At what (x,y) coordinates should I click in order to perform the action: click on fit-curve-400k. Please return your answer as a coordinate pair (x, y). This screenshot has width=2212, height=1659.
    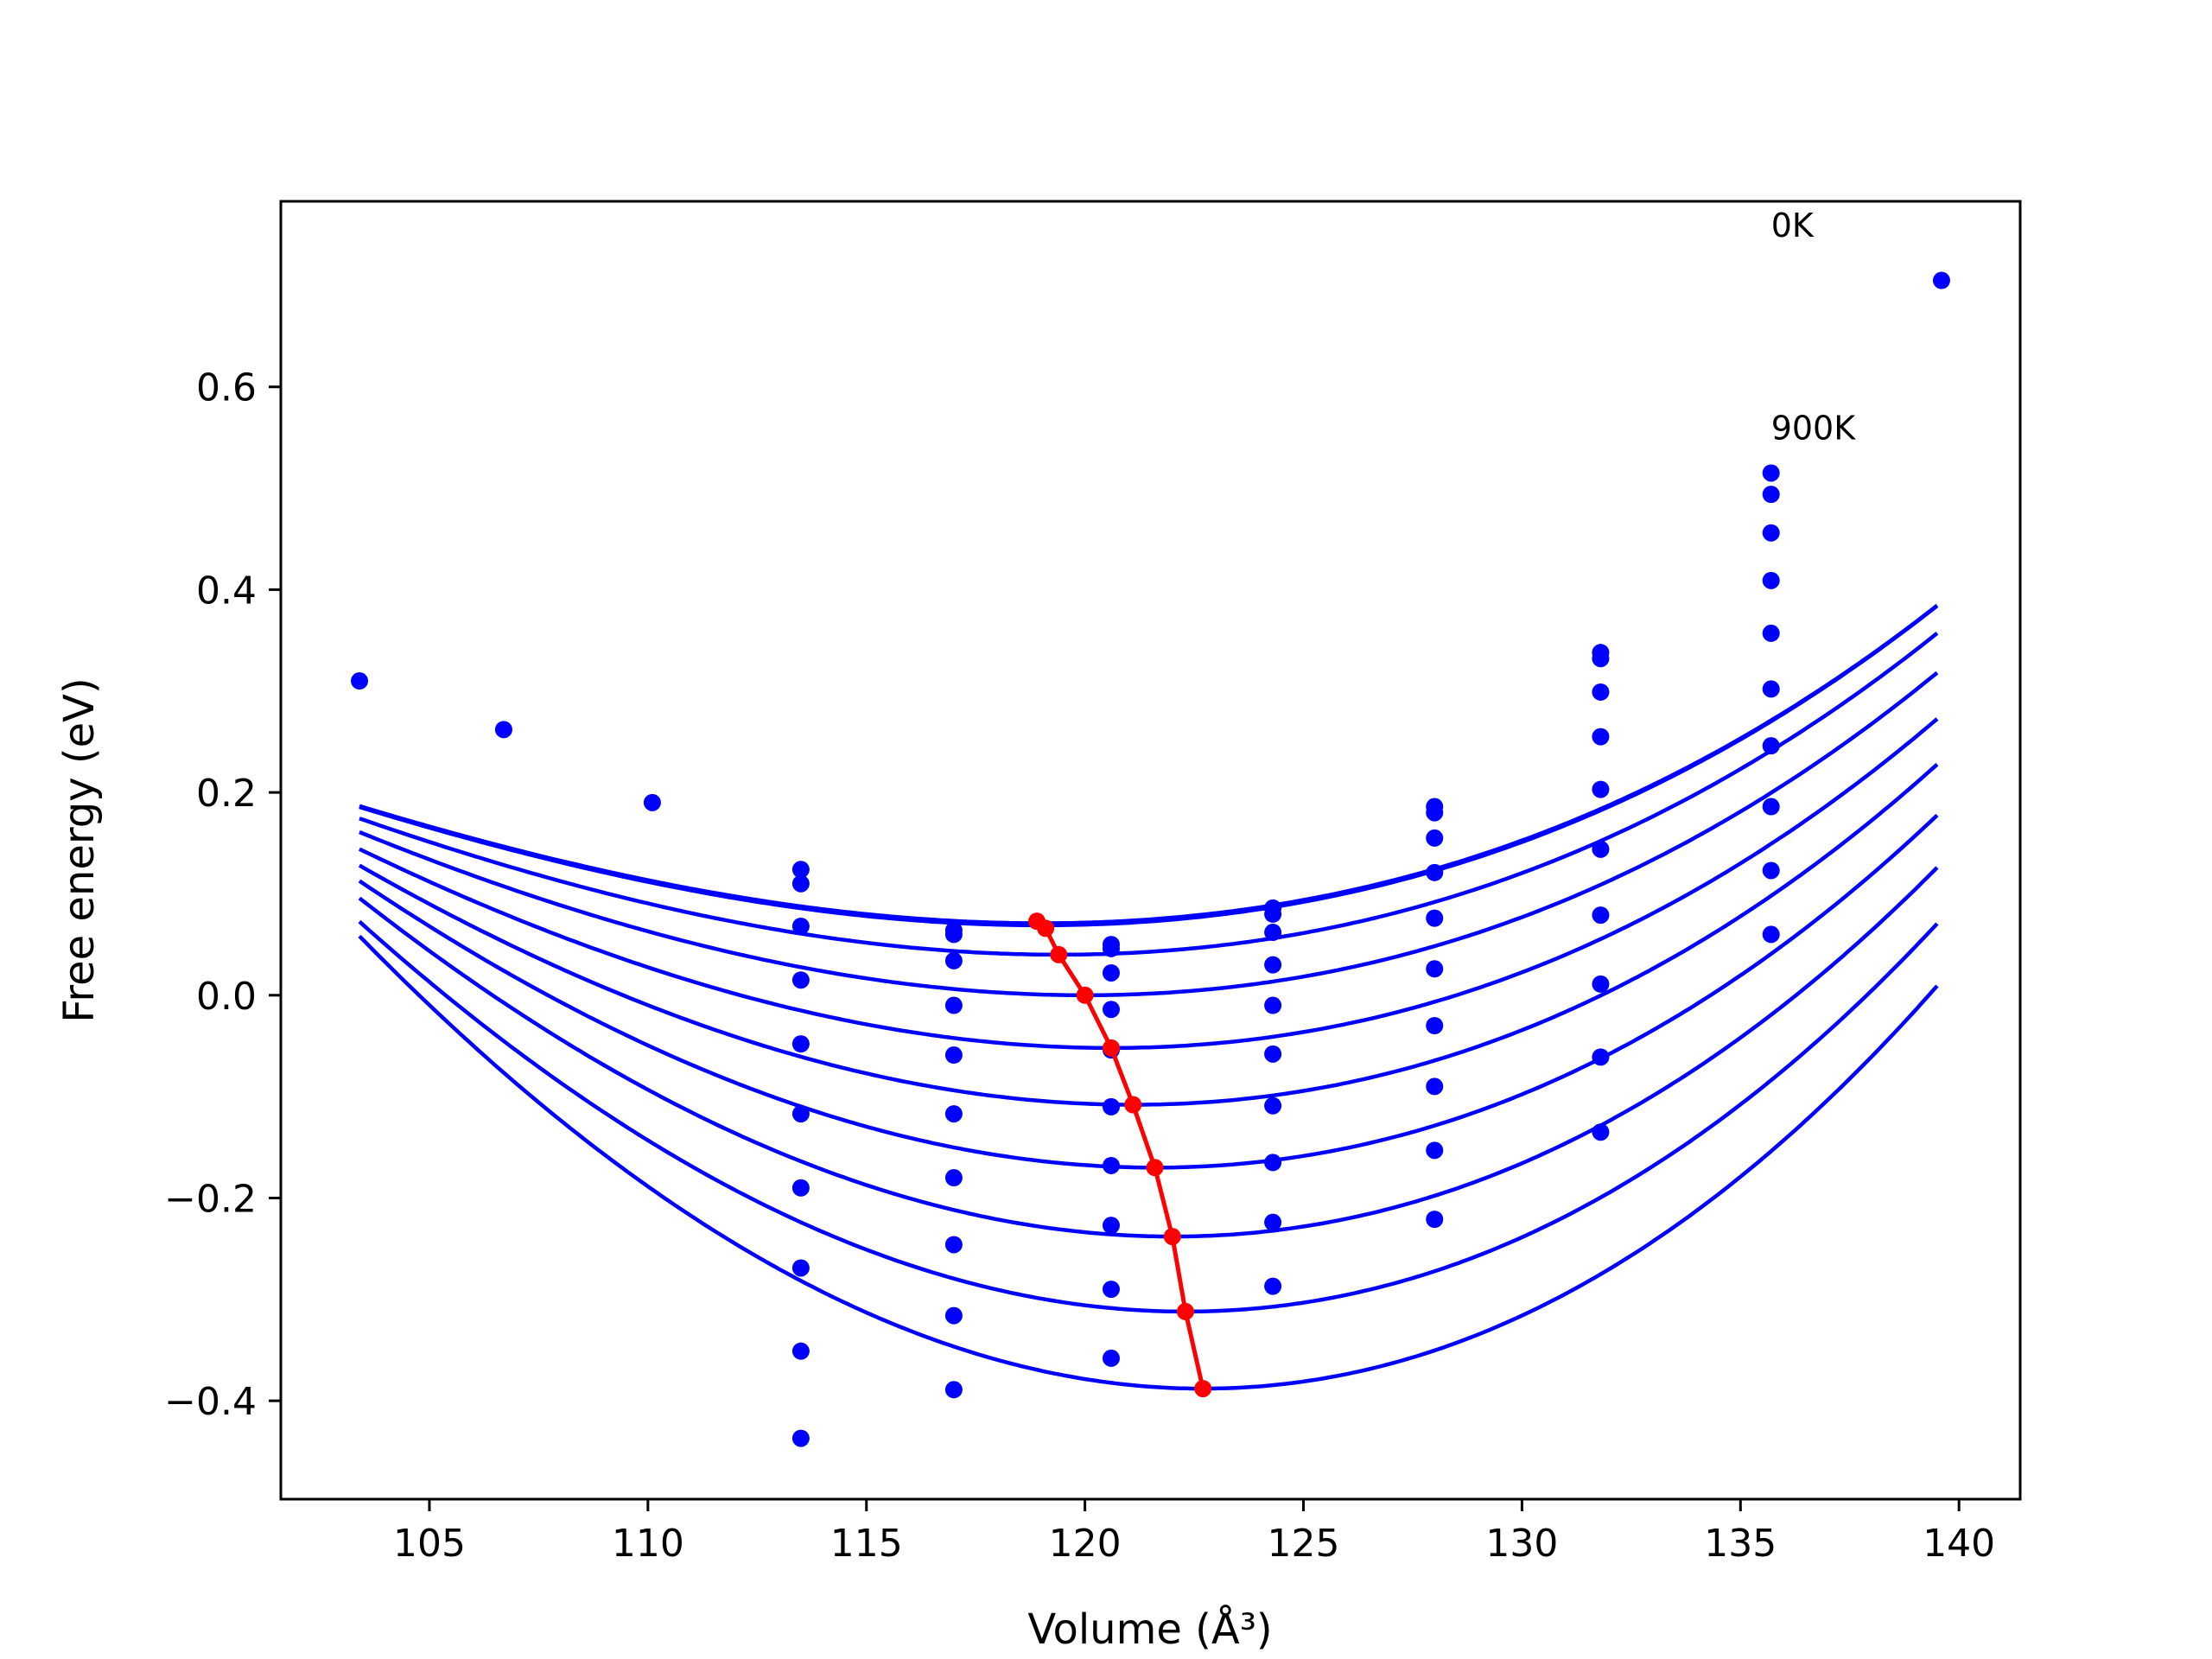
    Looking at the image, I should click on (1149, 884).